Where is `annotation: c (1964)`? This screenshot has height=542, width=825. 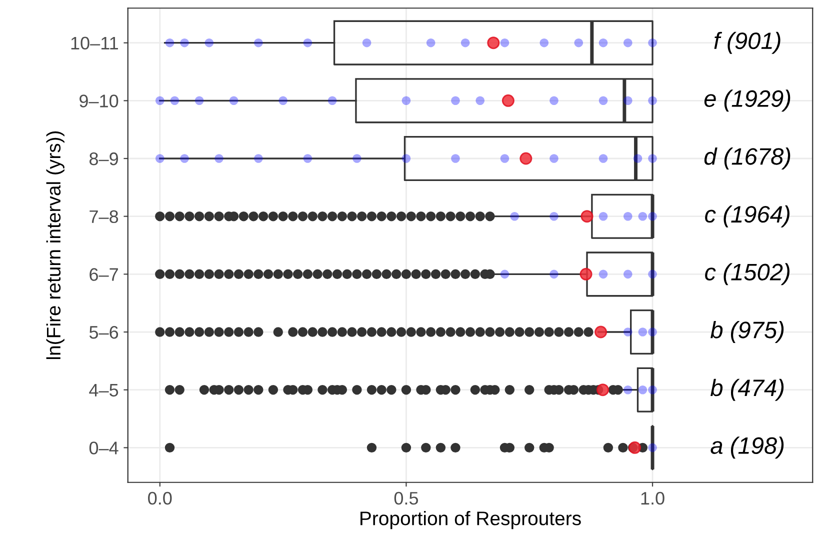 annotation: c (1964) is located at coordinates (747, 216).